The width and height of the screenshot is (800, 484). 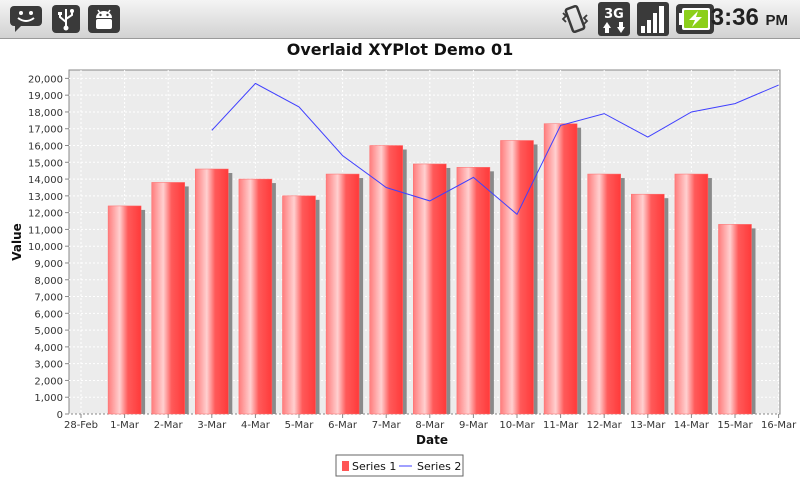 What do you see at coordinates (400, 49) in the screenshot?
I see `chart-title: Overlaid XYPlot Demo 01` at bounding box center [400, 49].